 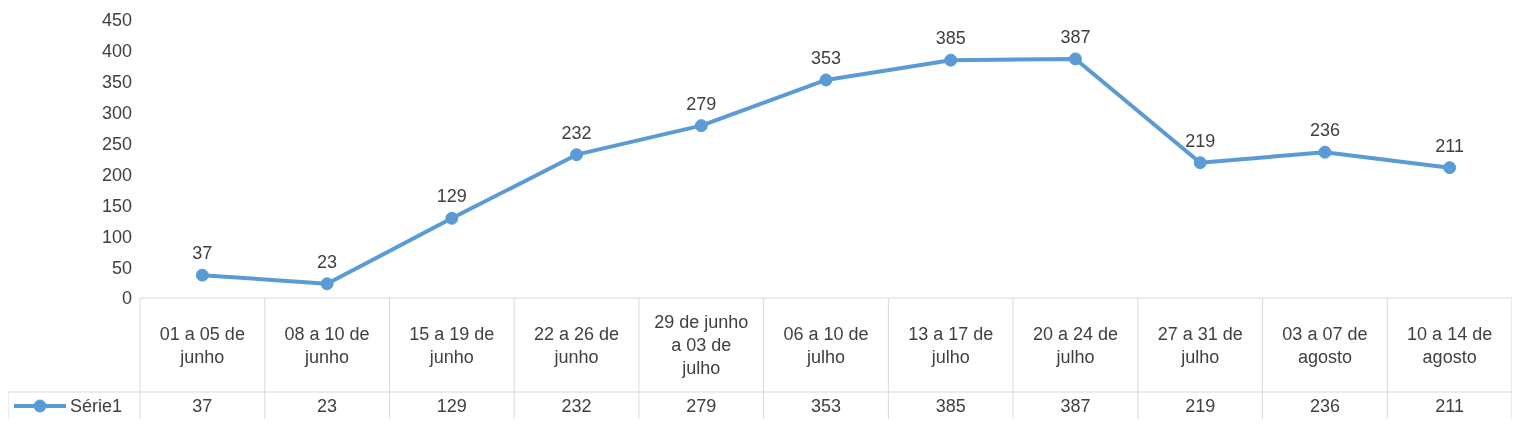 I want to click on text: 387, so click(x=1075, y=406).